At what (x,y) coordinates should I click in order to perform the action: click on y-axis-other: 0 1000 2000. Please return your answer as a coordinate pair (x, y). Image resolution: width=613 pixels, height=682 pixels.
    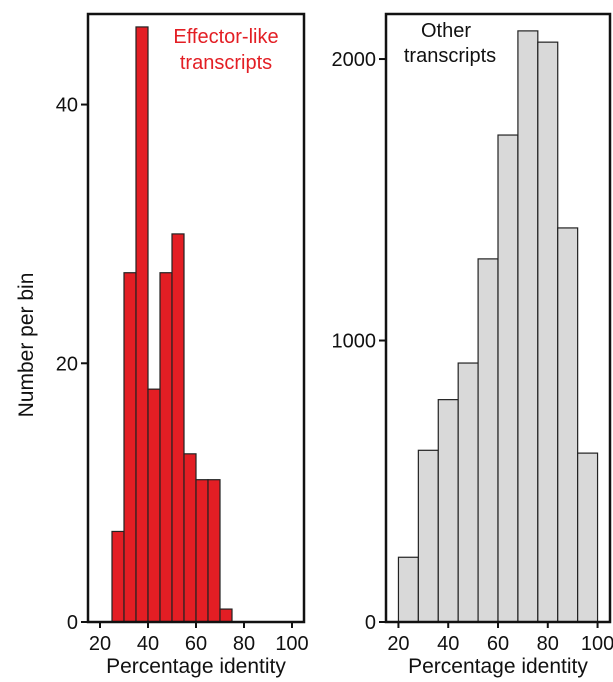
    Looking at the image, I should click on (359, 341).